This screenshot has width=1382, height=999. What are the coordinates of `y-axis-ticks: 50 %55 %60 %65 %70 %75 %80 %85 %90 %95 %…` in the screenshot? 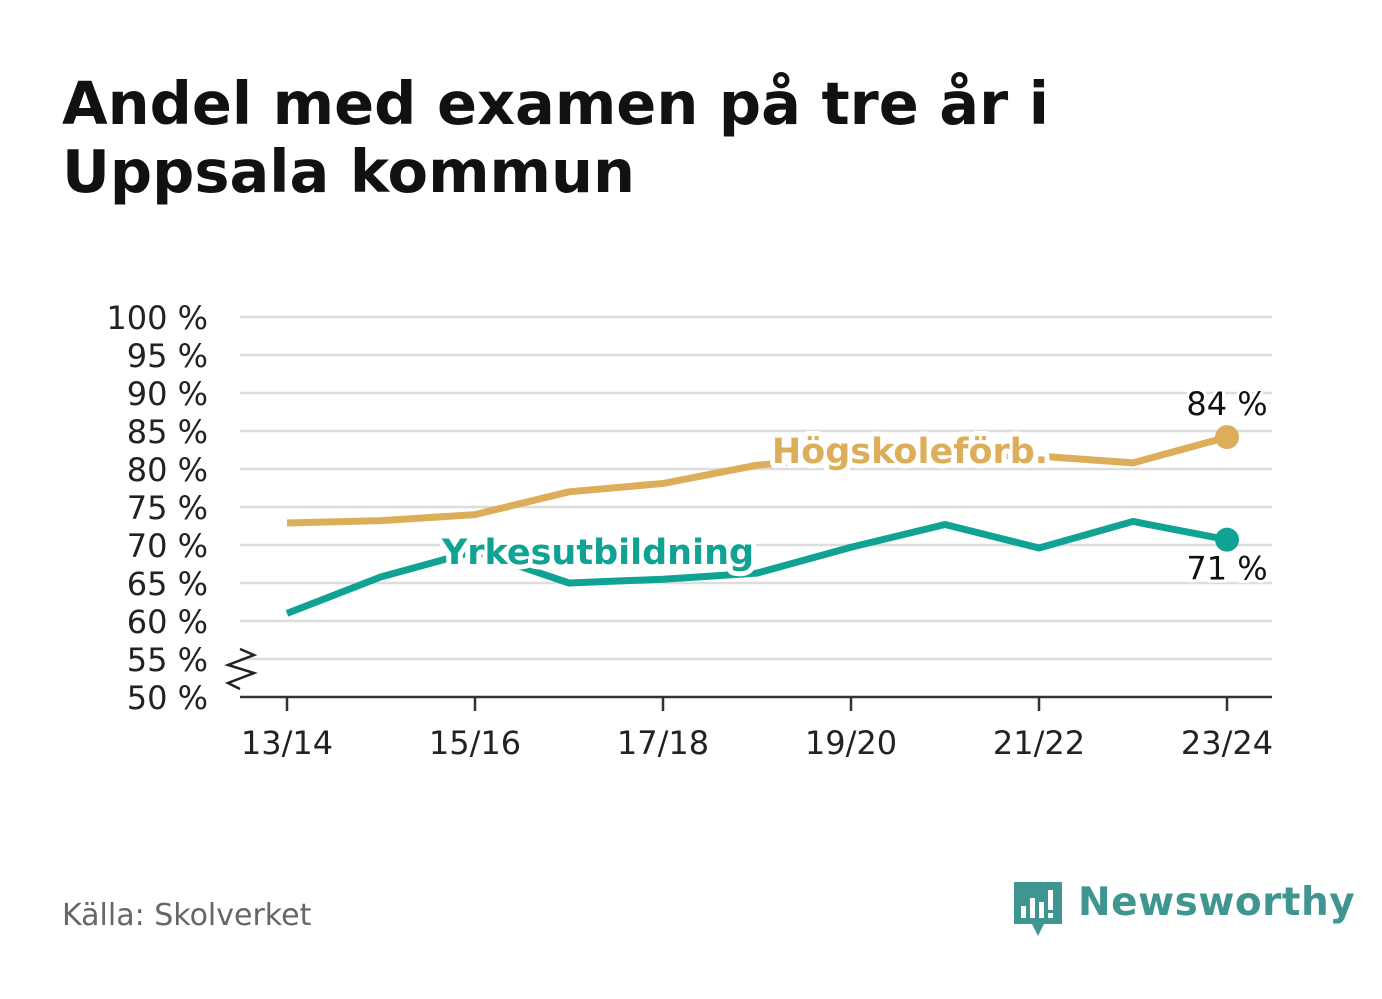 It's located at (157, 508).